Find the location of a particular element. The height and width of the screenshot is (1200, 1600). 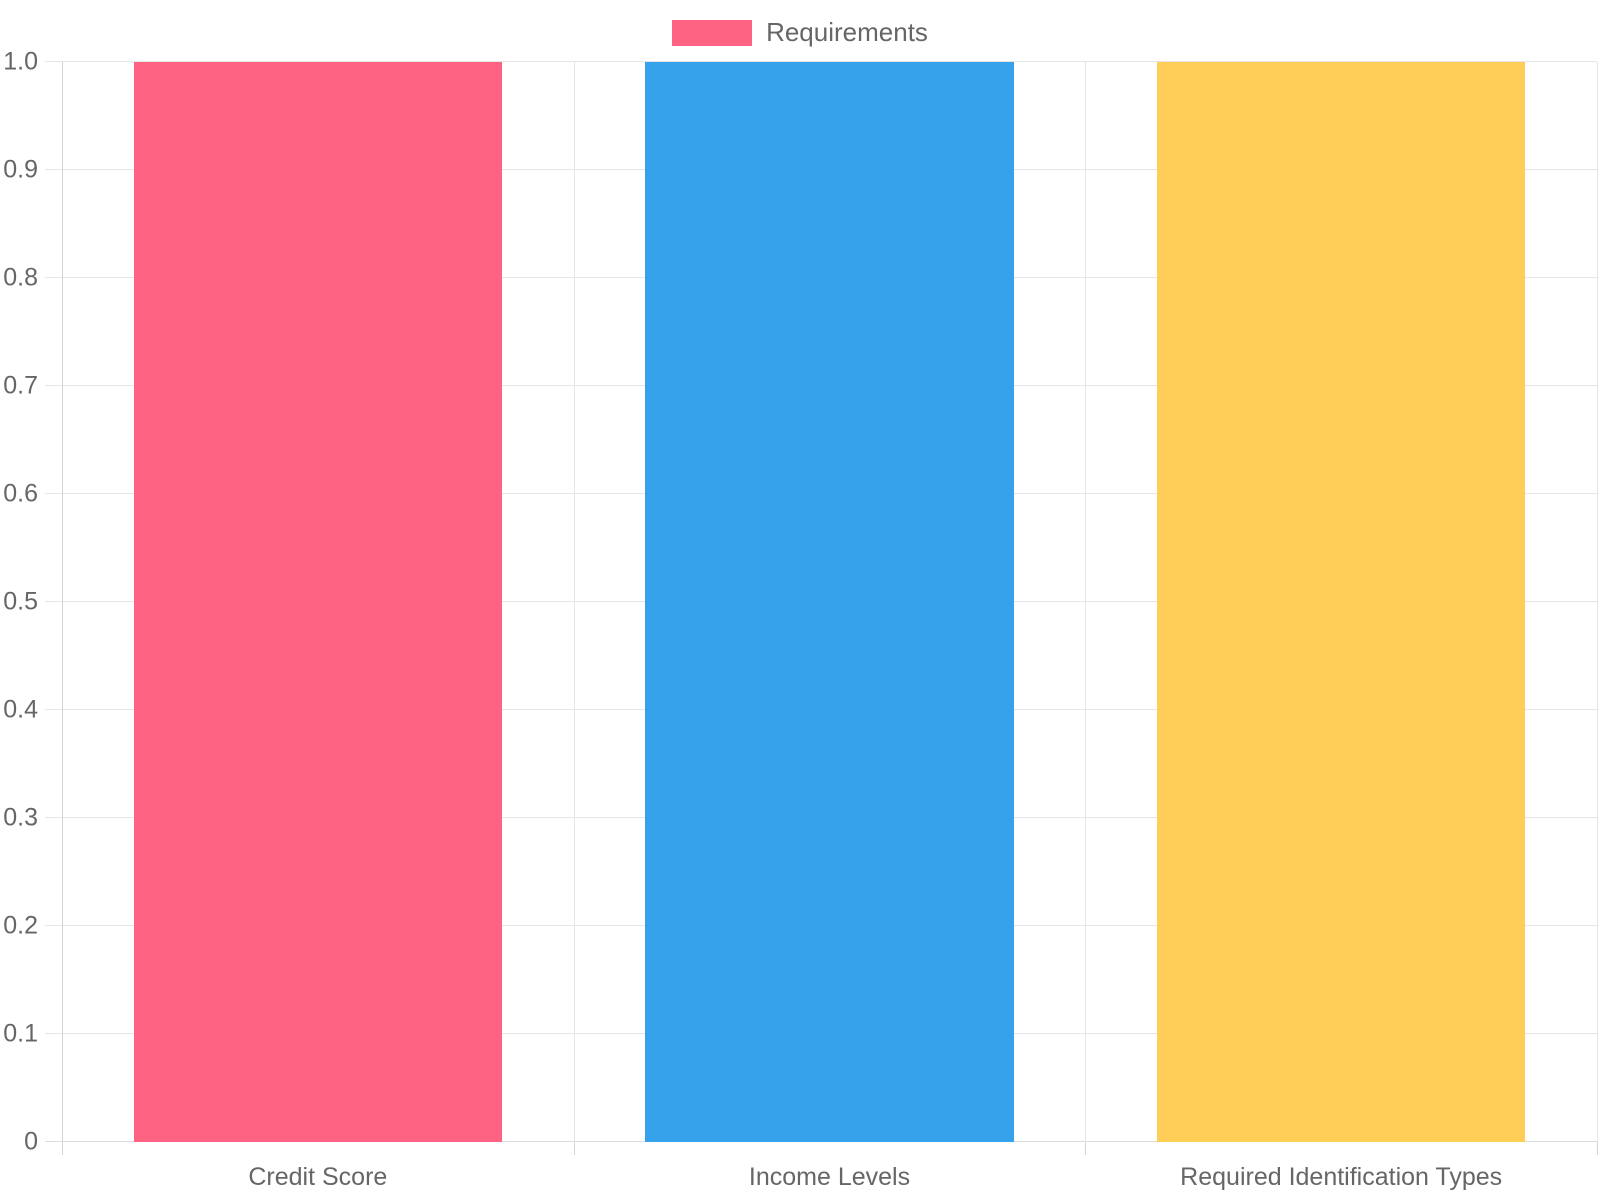

legend-item-requirements: Requirements is located at coordinates (800, 32).